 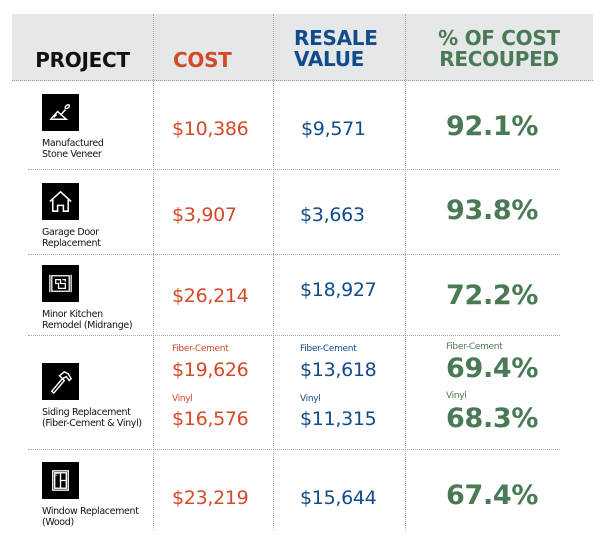 I want to click on project-label: Manufactured Stone Veneer, so click(x=97, y=149).